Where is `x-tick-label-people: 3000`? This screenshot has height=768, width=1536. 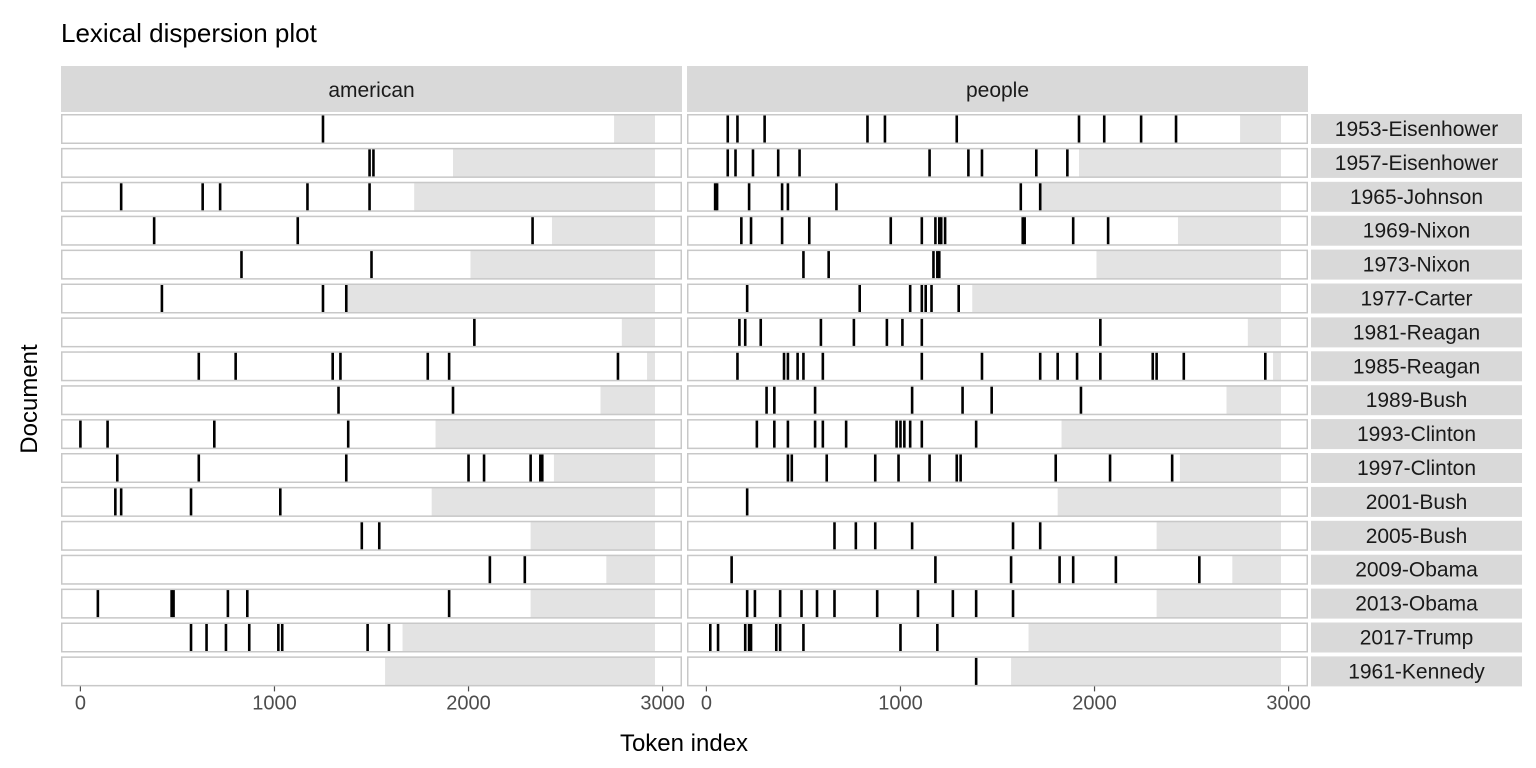
x-tick-label-people: 3000 is located at coordinates (1288, 703).